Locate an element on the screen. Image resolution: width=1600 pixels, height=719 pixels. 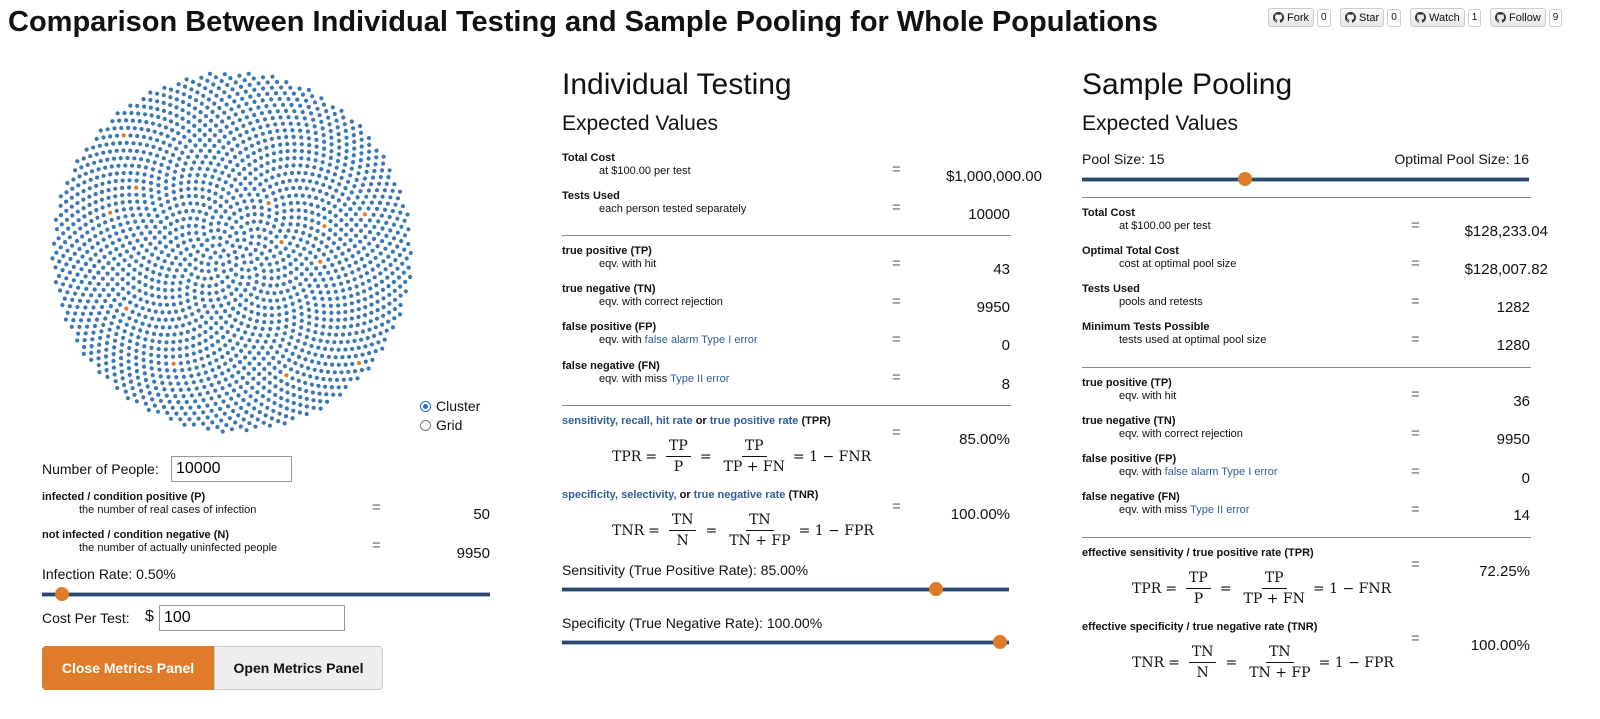
cost-per-test-input is located at coordinates (252, 618).